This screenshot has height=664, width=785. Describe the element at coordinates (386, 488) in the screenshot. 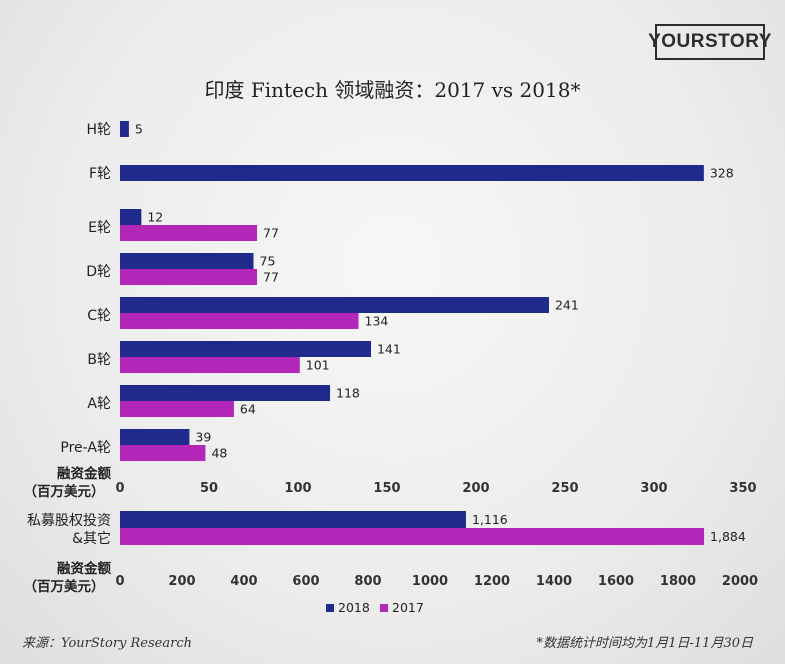

I see `x-tick-1-3: 150` at that location.